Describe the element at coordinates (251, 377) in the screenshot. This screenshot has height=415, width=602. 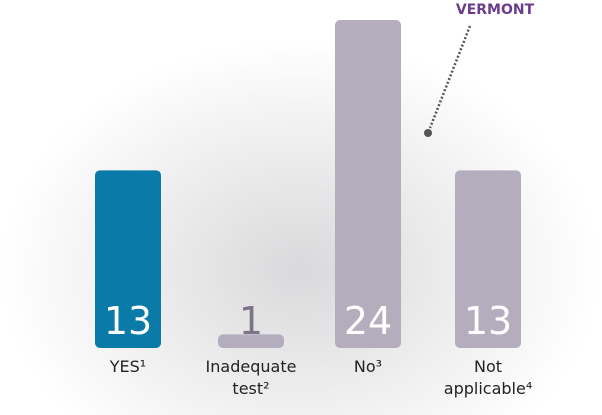
I see `category-label: Inadequate test²` at that location.